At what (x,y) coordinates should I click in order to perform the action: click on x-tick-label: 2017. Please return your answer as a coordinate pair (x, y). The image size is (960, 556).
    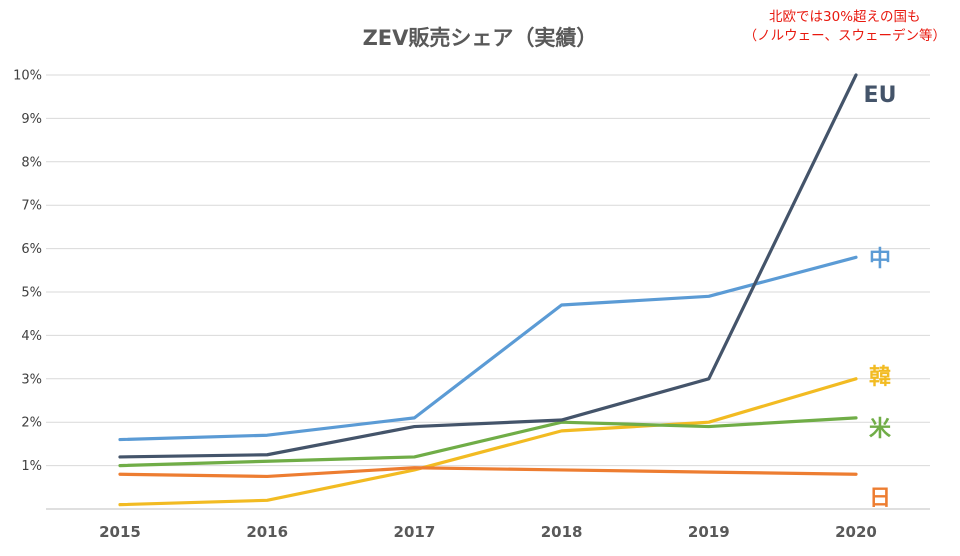
    Looking at the image, I should click on (415, 532).